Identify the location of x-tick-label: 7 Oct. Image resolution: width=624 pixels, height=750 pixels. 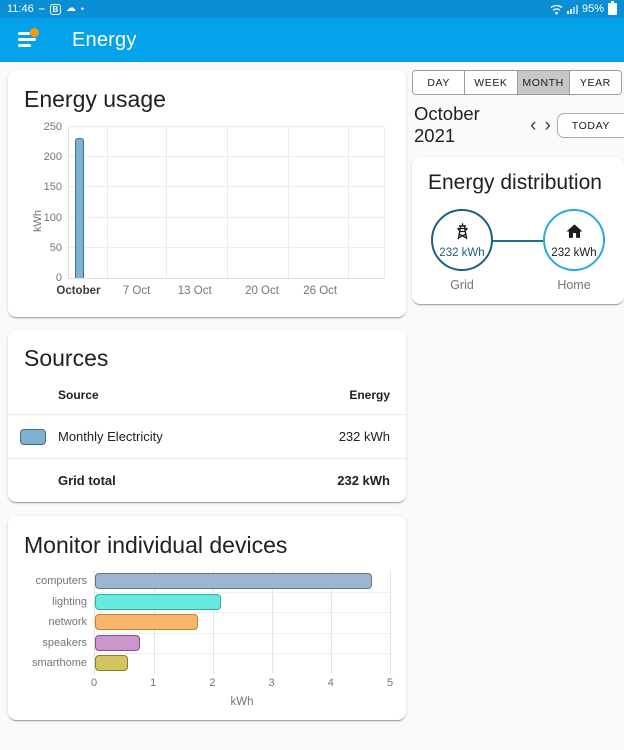
(136, 291).